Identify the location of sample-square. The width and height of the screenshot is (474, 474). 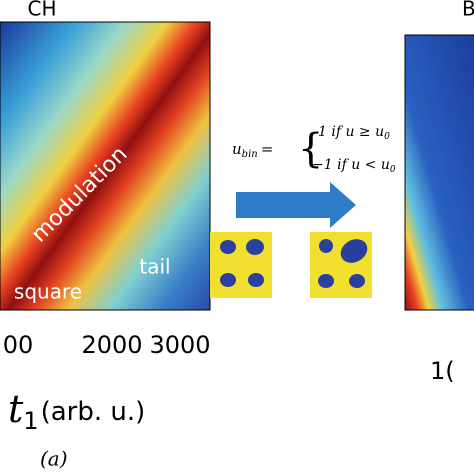
(241, 265).